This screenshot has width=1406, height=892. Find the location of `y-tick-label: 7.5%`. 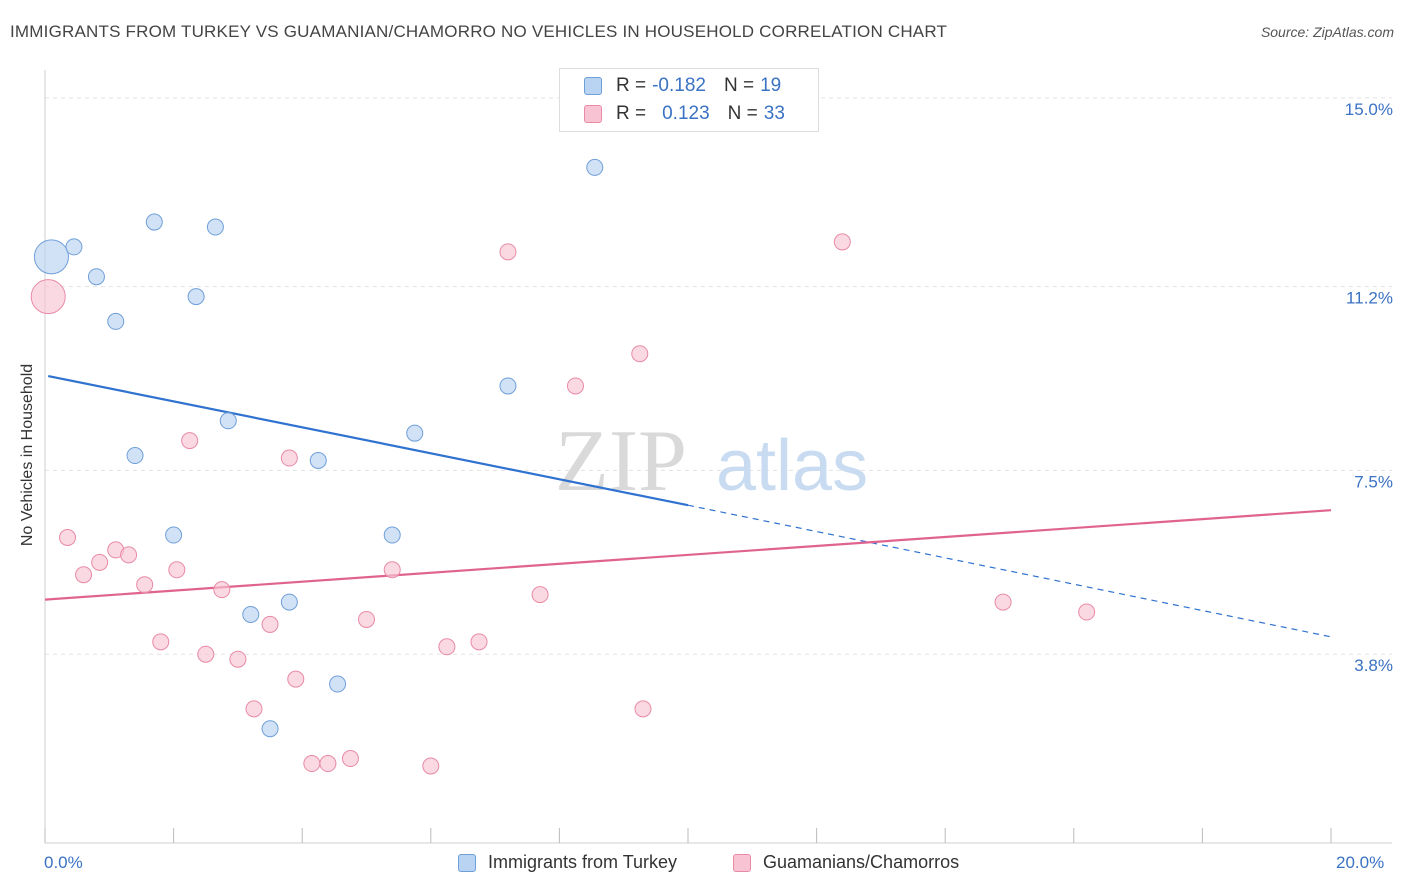

y-tick-label: 7.5% is located at coordinates (1373, 481).